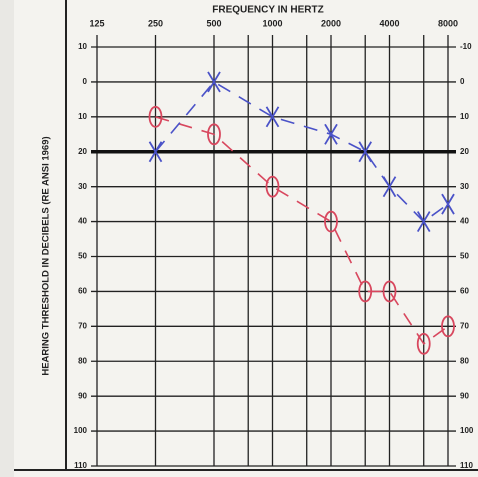  I want to click on y2-tick-label: 100, so click(467, 430).